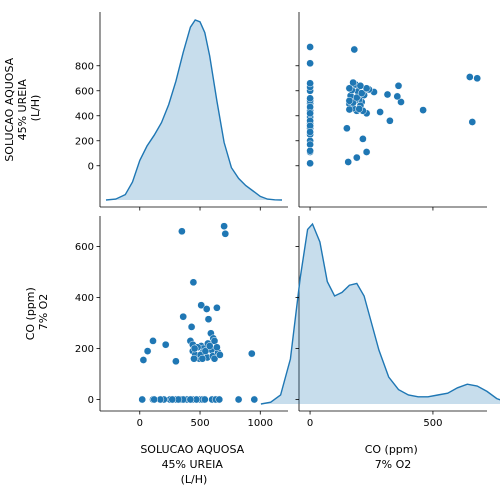  I want to click on col1-xlabel-line2: 45% UREIA, so click(193, 464).